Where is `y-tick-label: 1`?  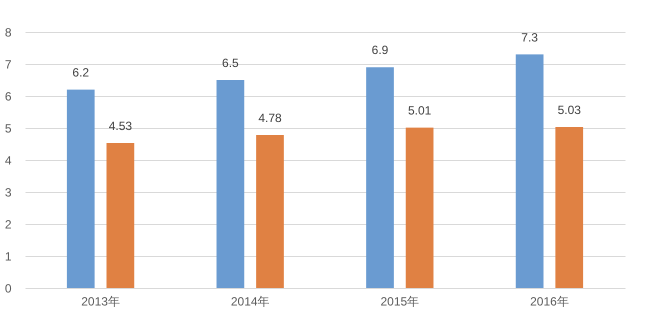 y-tick-label: 1 is located at coordinates (8, 257).